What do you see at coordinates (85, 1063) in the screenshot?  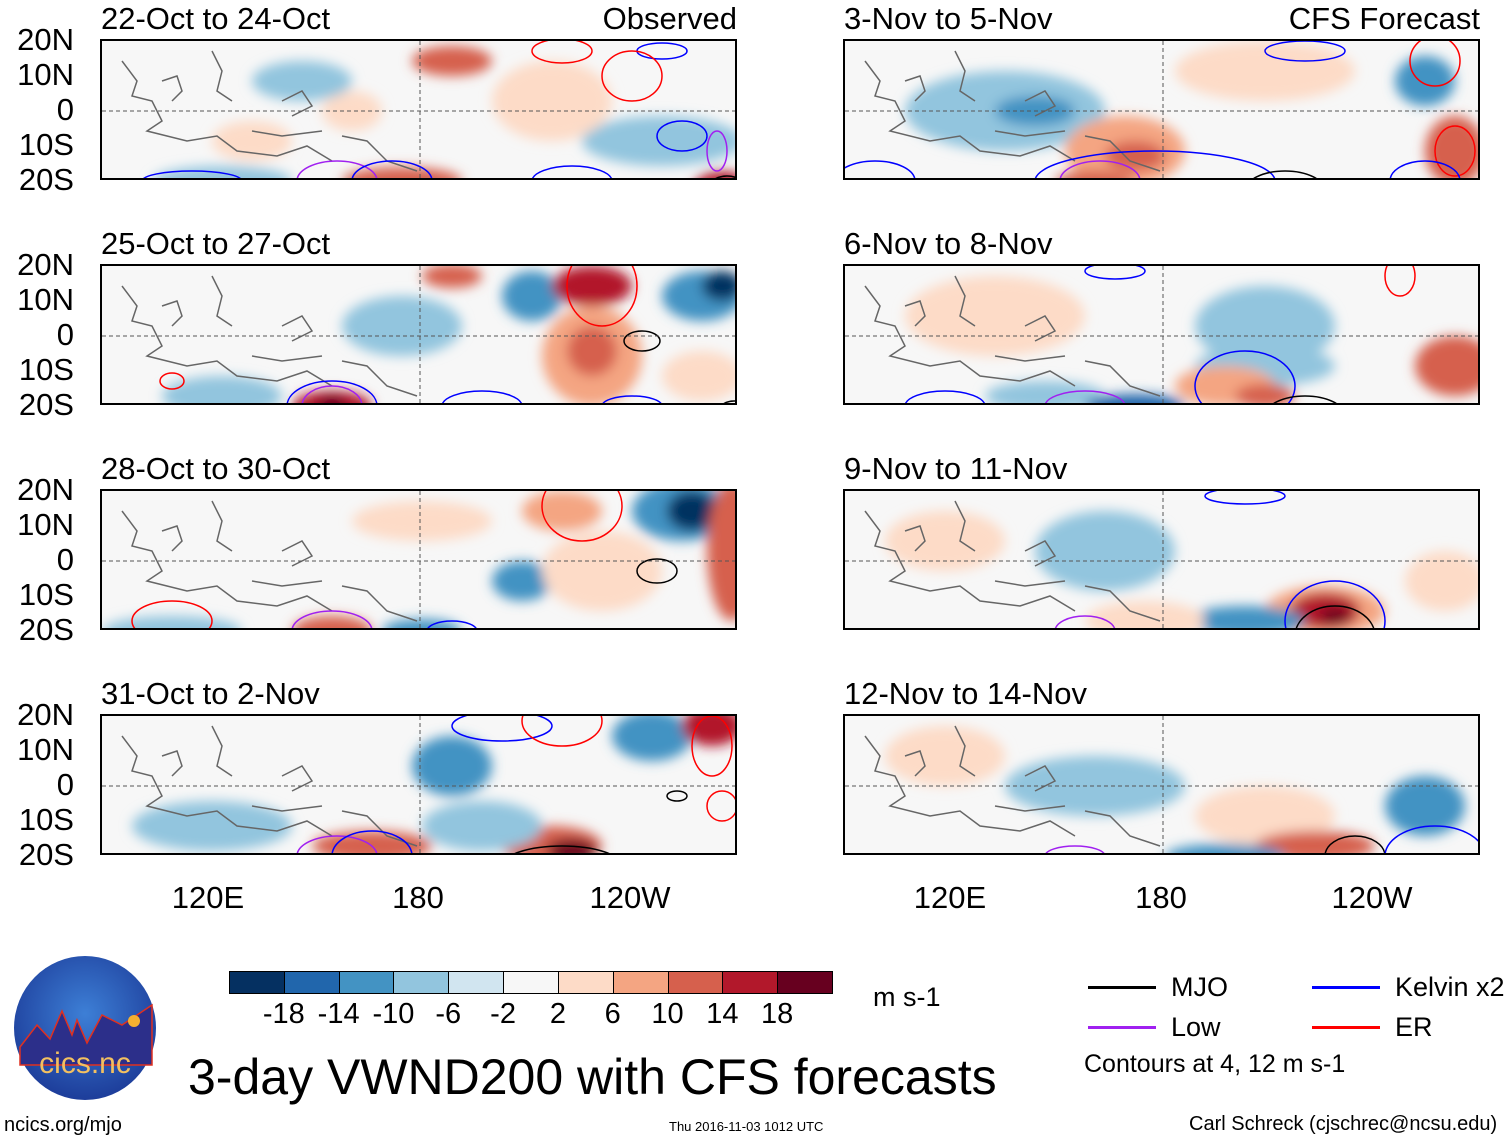 I see `svg-text: cics.nc` at bounding box center [85, 1063].